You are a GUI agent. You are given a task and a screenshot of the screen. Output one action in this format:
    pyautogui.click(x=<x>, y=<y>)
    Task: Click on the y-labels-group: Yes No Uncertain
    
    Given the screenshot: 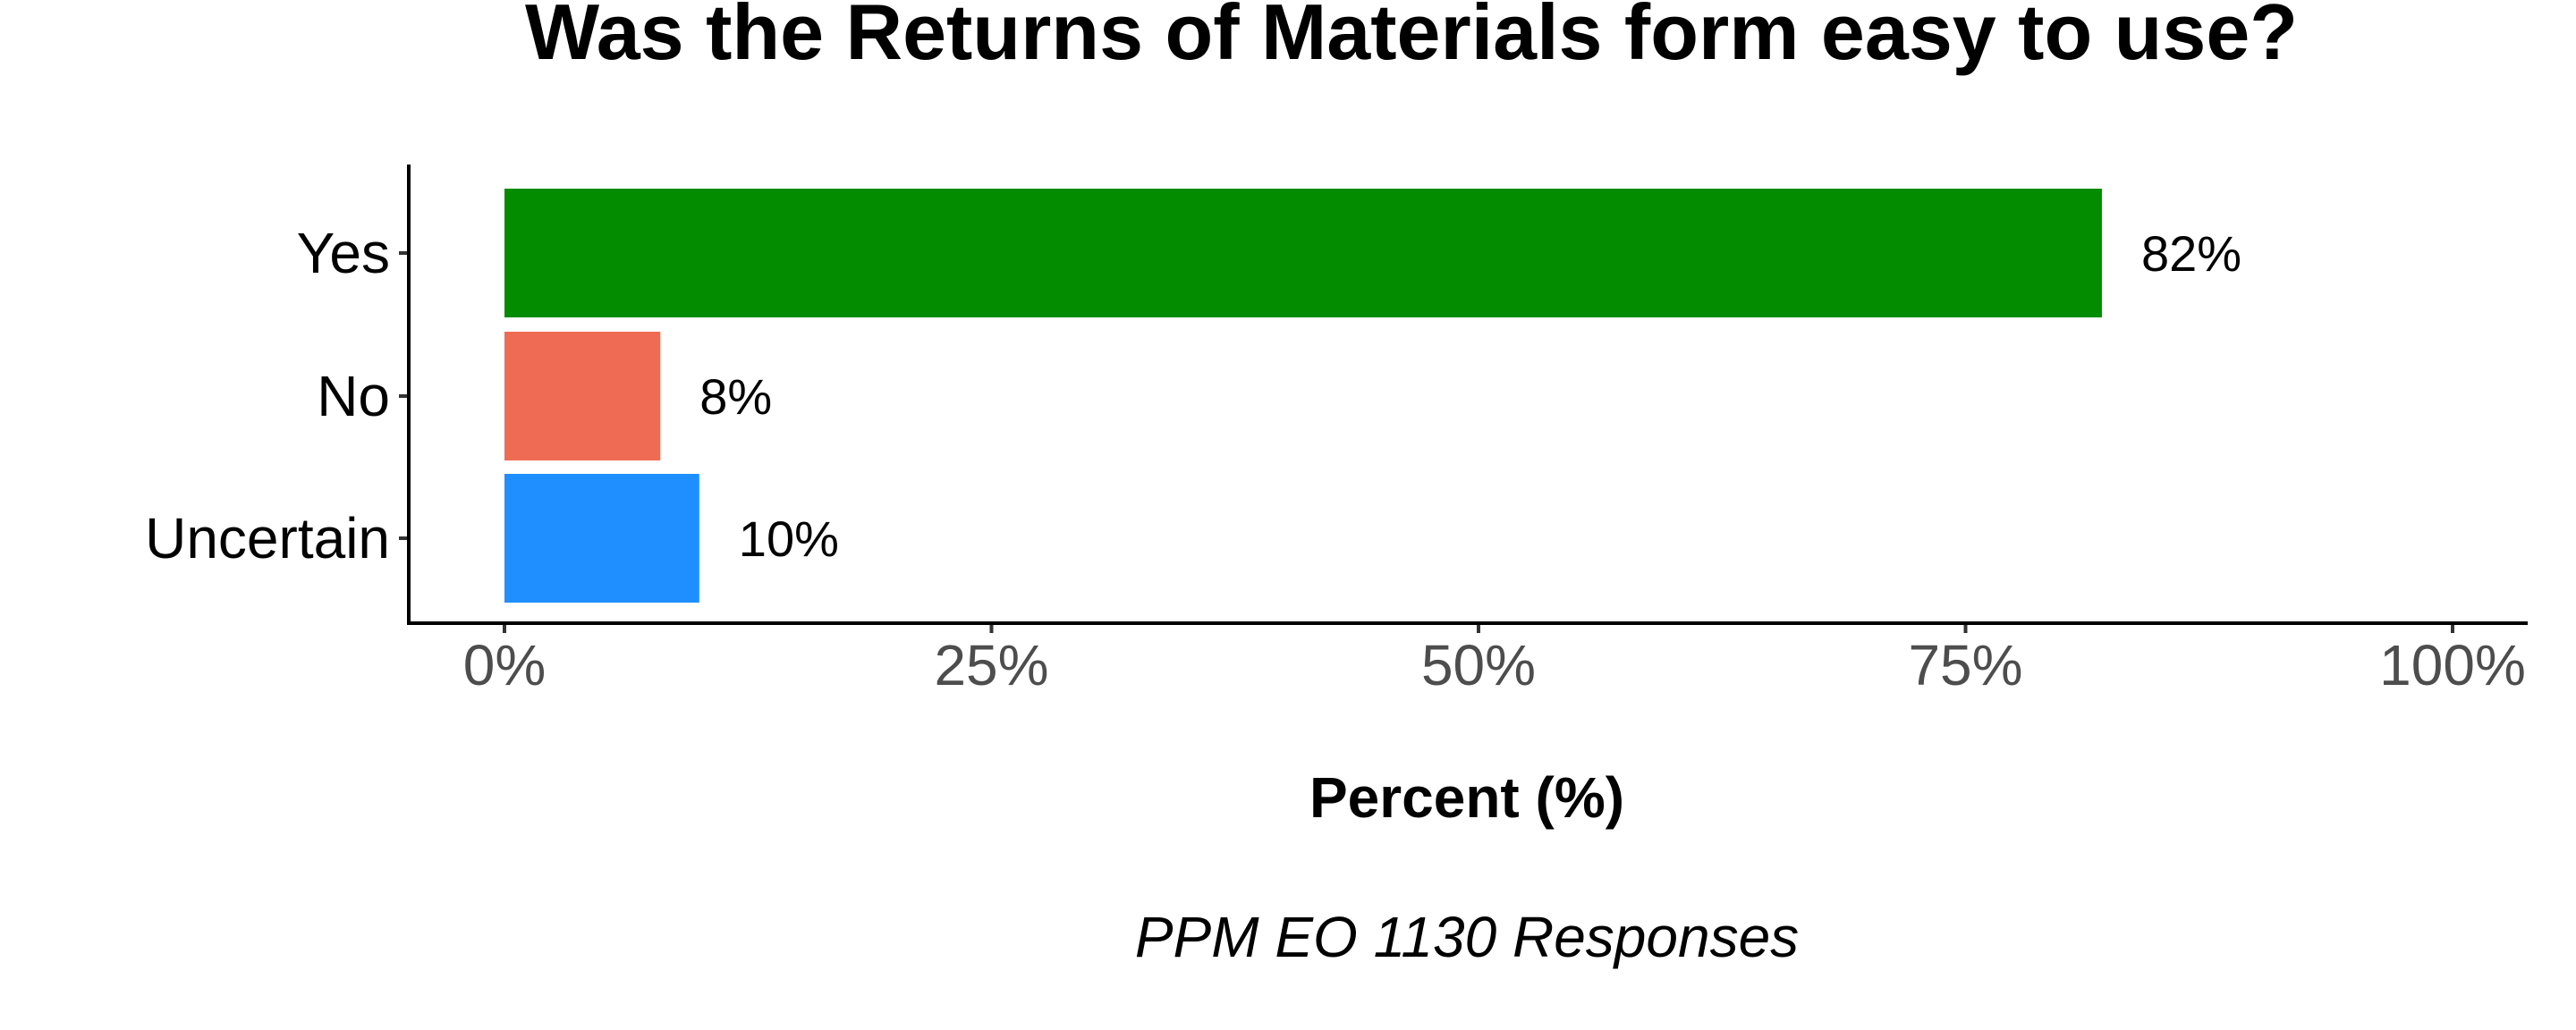 What is the action you would take?
    pyautogui.click(x=267, y=395)
    